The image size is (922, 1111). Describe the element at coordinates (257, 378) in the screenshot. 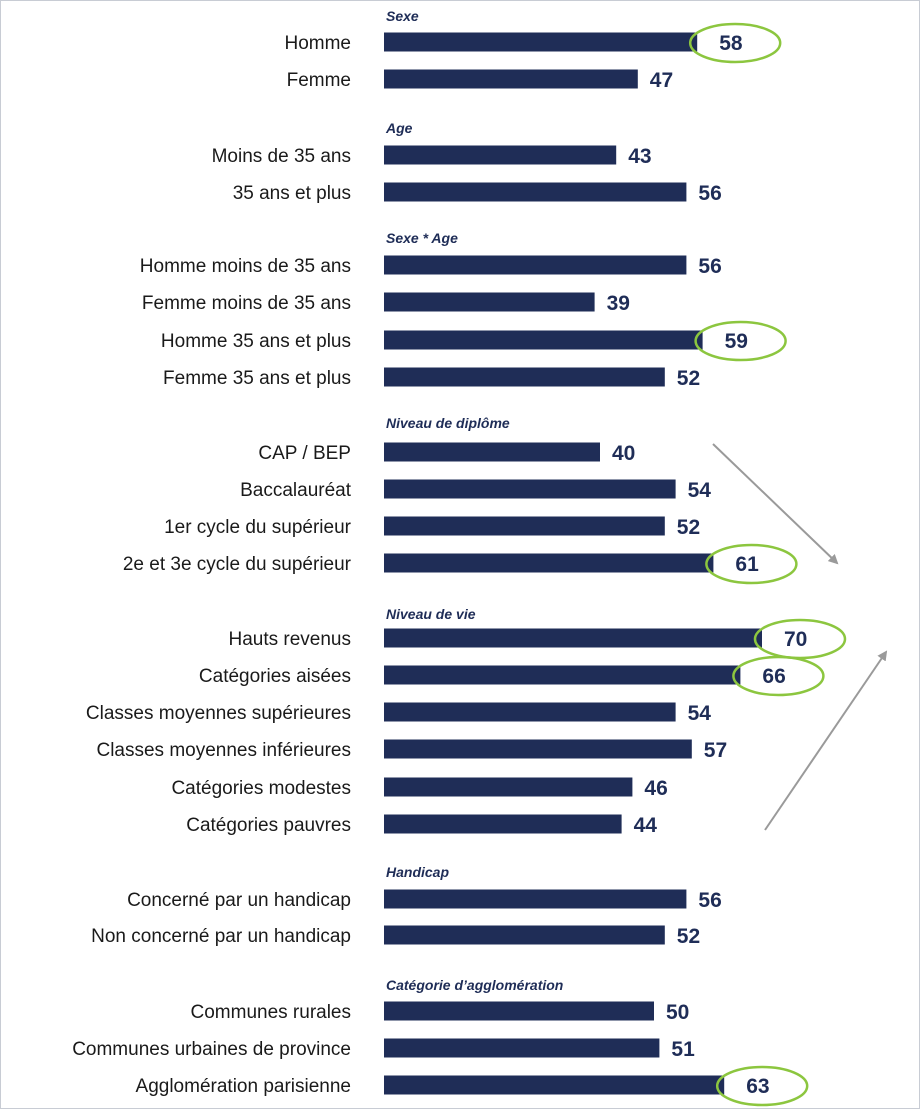

I see `category-label: Femme 35 ans et plus` at that location.